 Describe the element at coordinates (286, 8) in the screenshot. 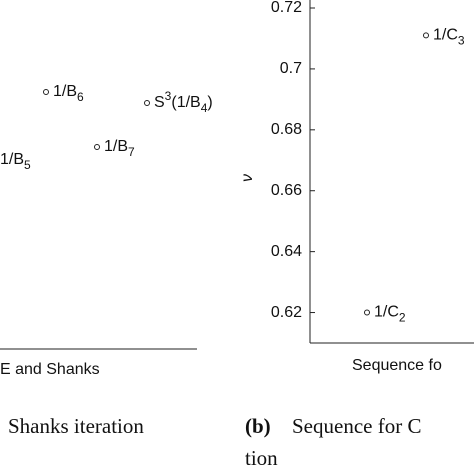

I see `y-tick-label: 0.72` at that location.